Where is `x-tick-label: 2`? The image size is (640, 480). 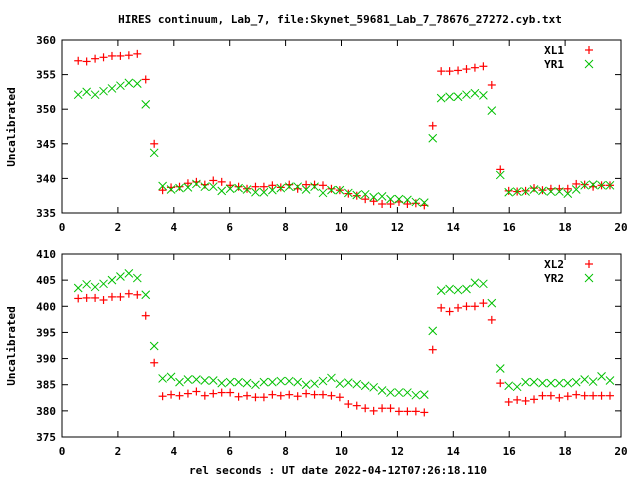 x-tick-label: 2 is located at coordinates (118, 227).